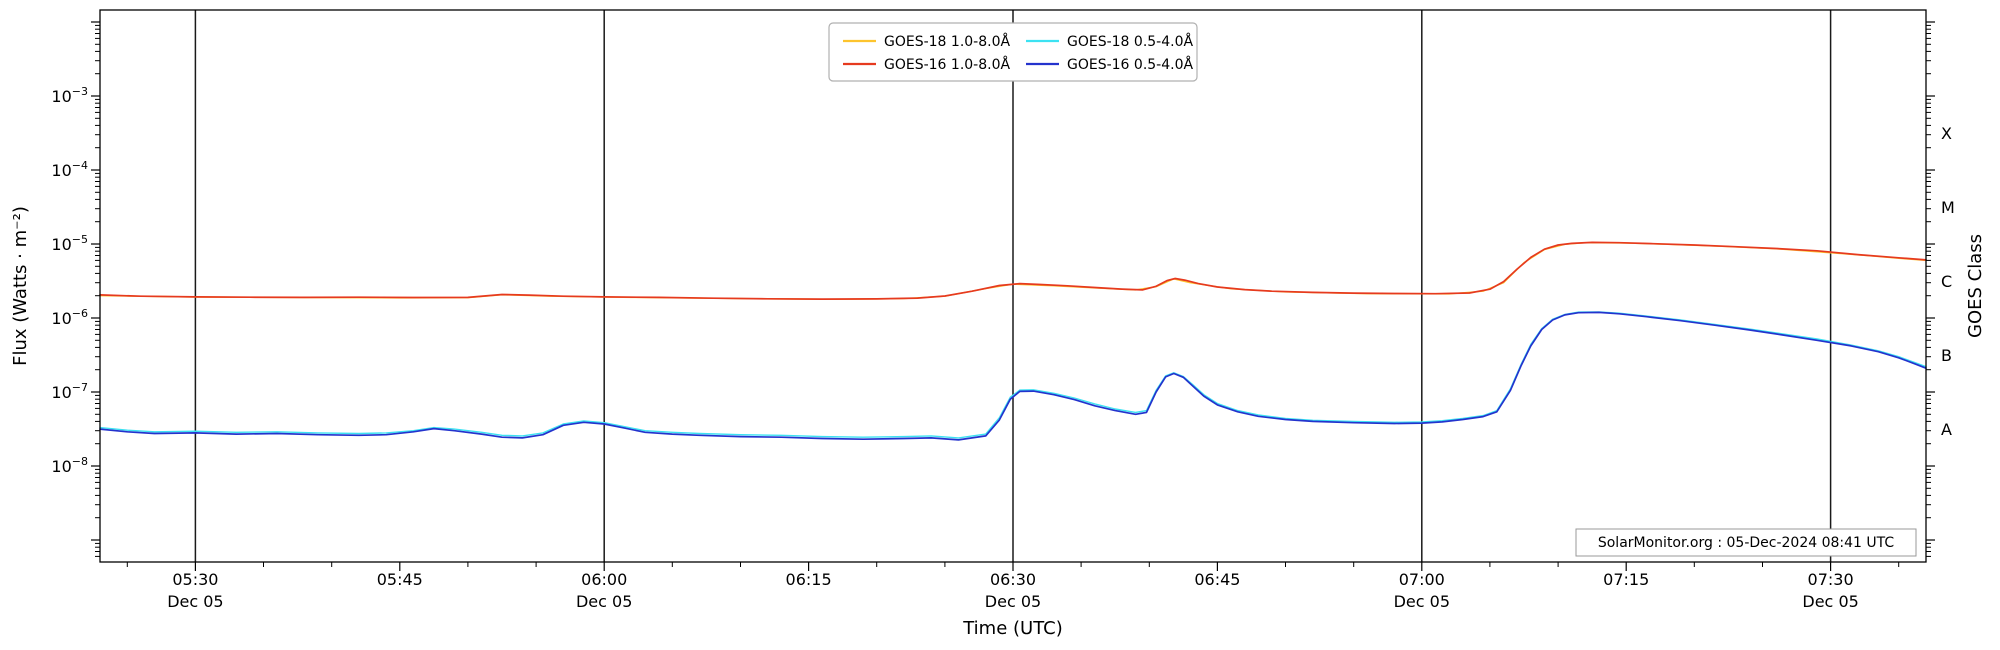 This screenshot has height=650, width=2000. I want to click on x-tick-label: 06:00, so click(604, 579).